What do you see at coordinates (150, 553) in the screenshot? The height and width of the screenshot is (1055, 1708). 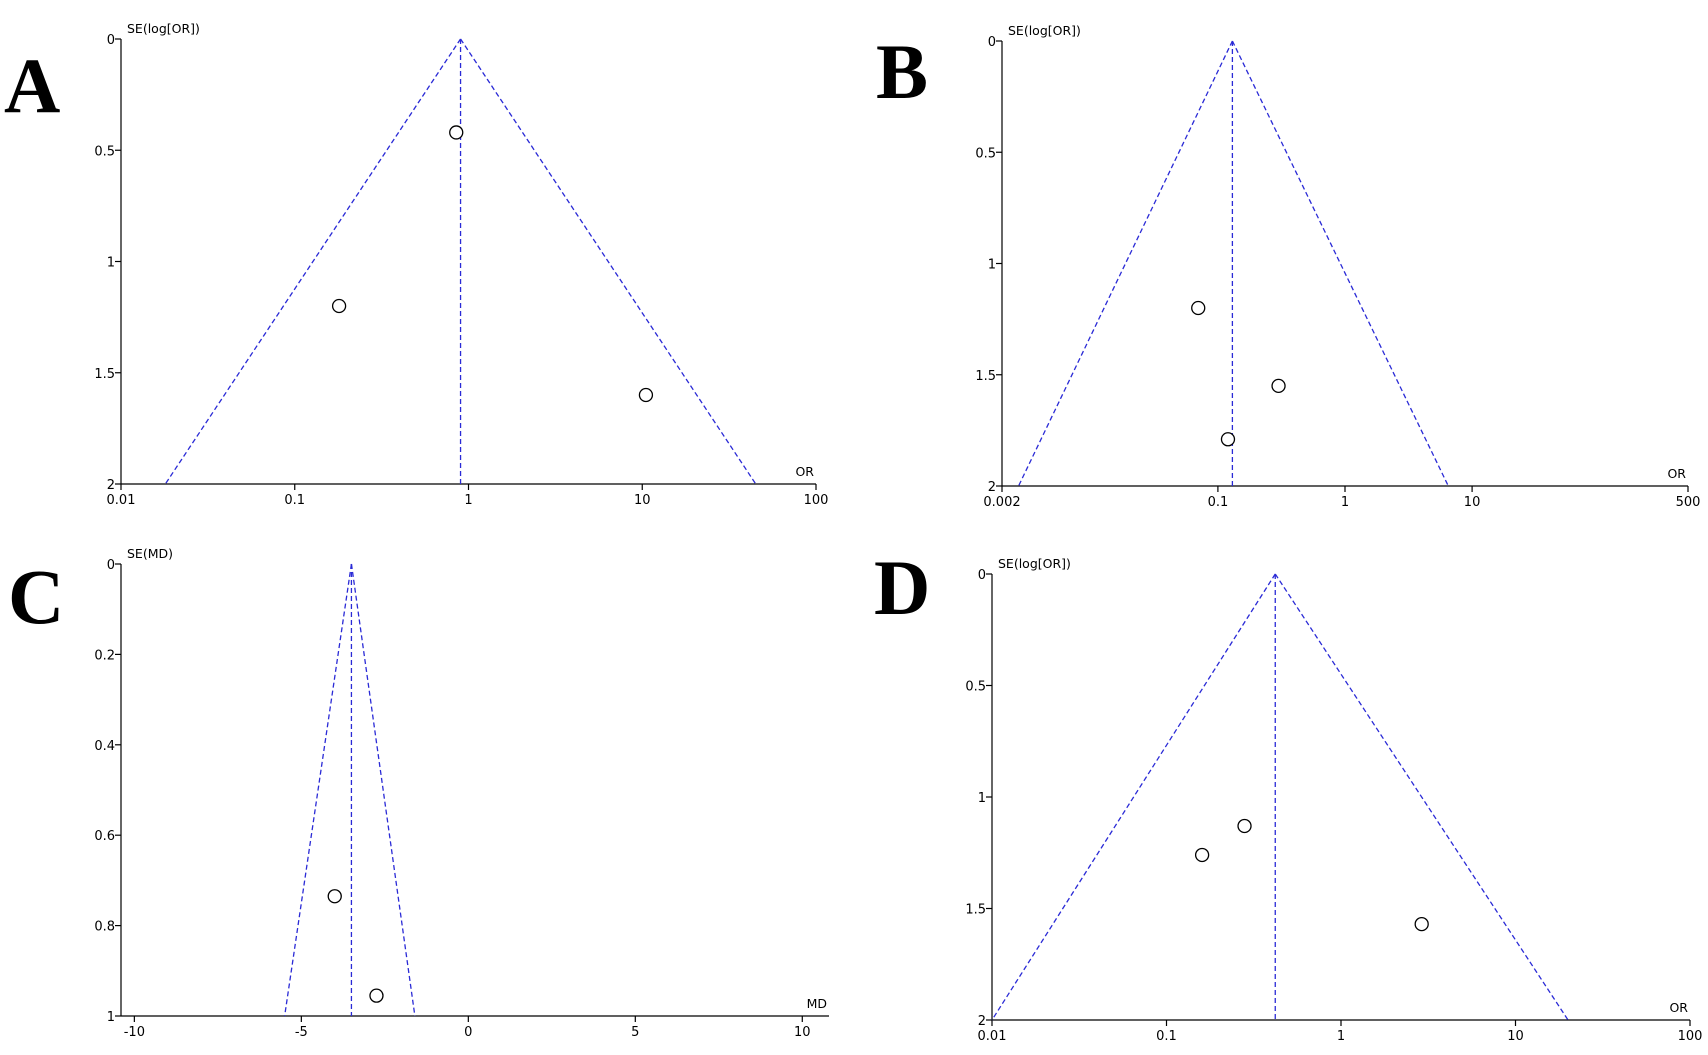 I see `y-axis-title: SE(MD)` at bounding box center [150, 553].